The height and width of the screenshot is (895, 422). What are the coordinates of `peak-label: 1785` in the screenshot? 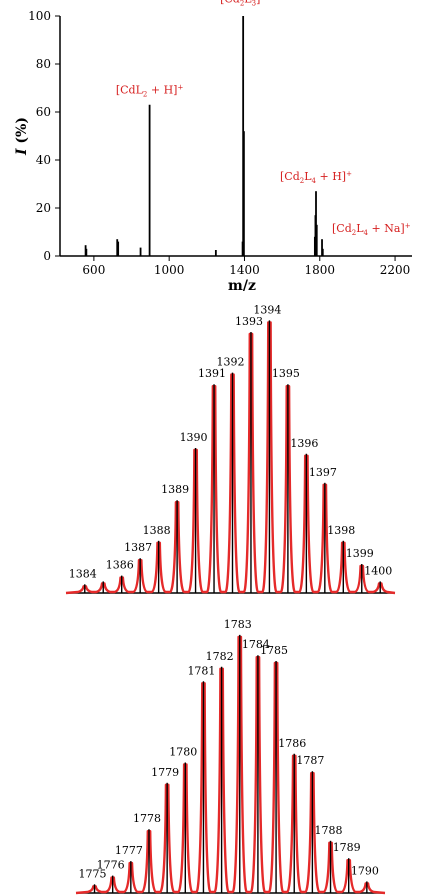 It's located at (274, 650).